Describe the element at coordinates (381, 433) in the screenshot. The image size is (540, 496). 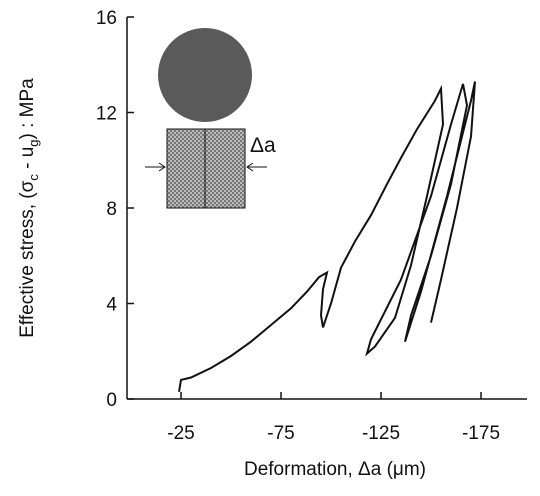
I see `x-tick-label: -125` at that location.